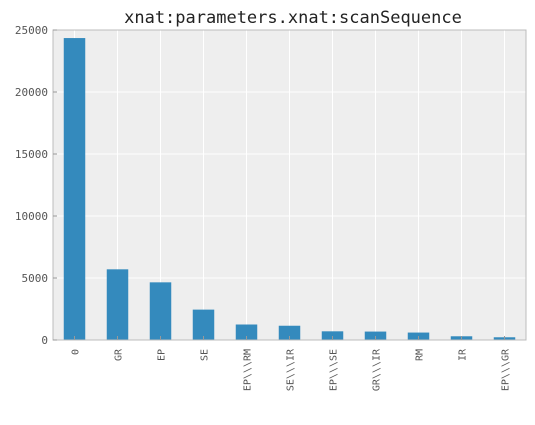  I want to click on y-tick-label: 0, so click(44, 340).